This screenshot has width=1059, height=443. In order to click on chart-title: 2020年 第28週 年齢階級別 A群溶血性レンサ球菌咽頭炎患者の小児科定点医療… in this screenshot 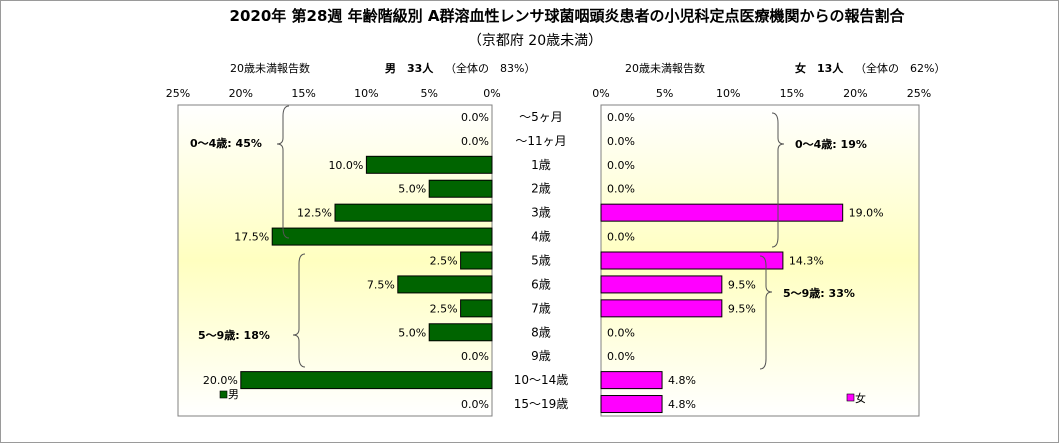, I will do `click(568, 16)`.